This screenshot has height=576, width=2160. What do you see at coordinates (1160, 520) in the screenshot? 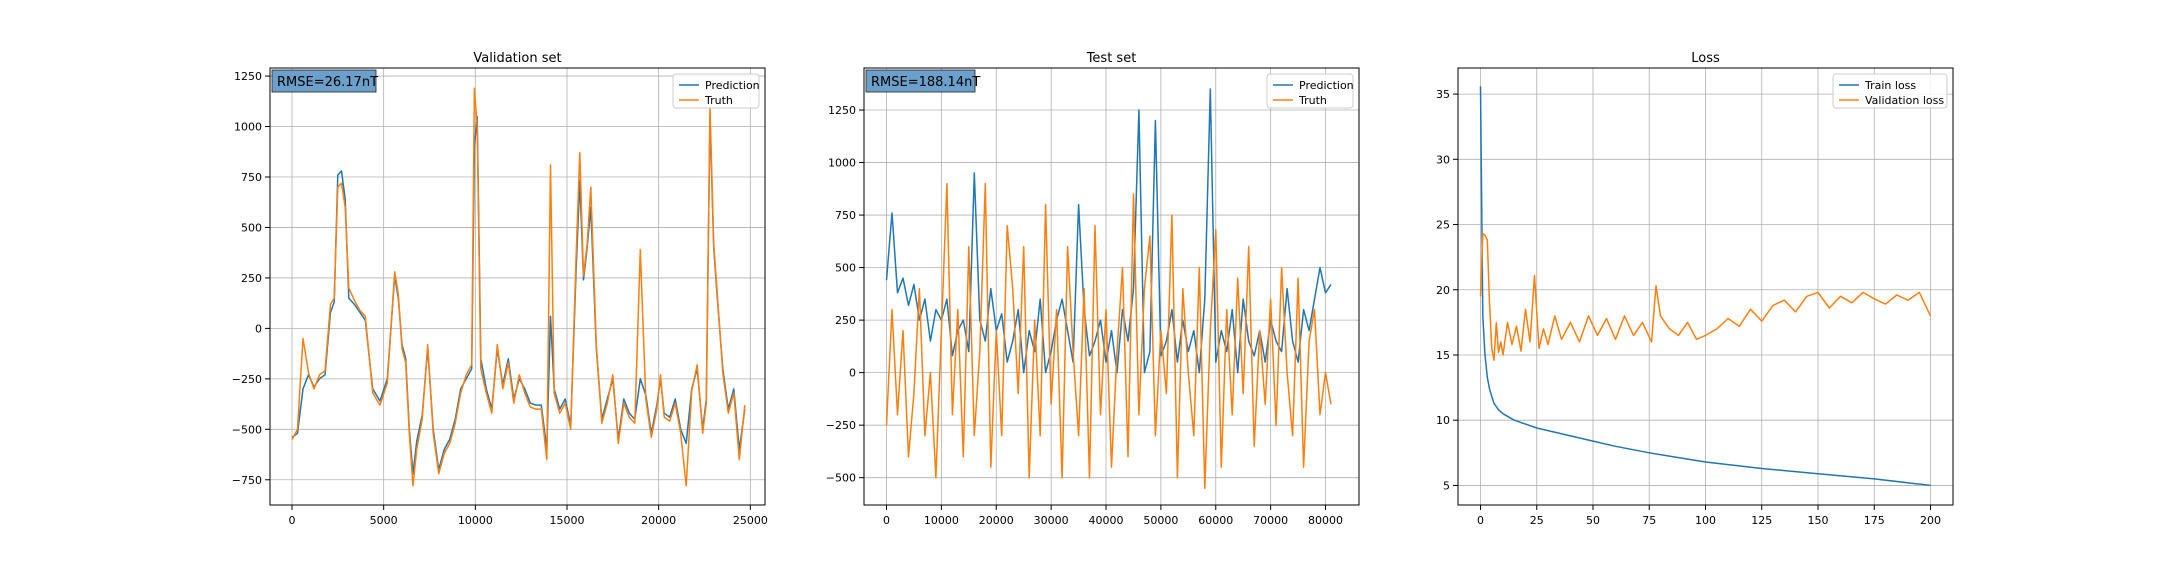
I see `x-tick-label: 50000` at bounding box center [1160, 520].